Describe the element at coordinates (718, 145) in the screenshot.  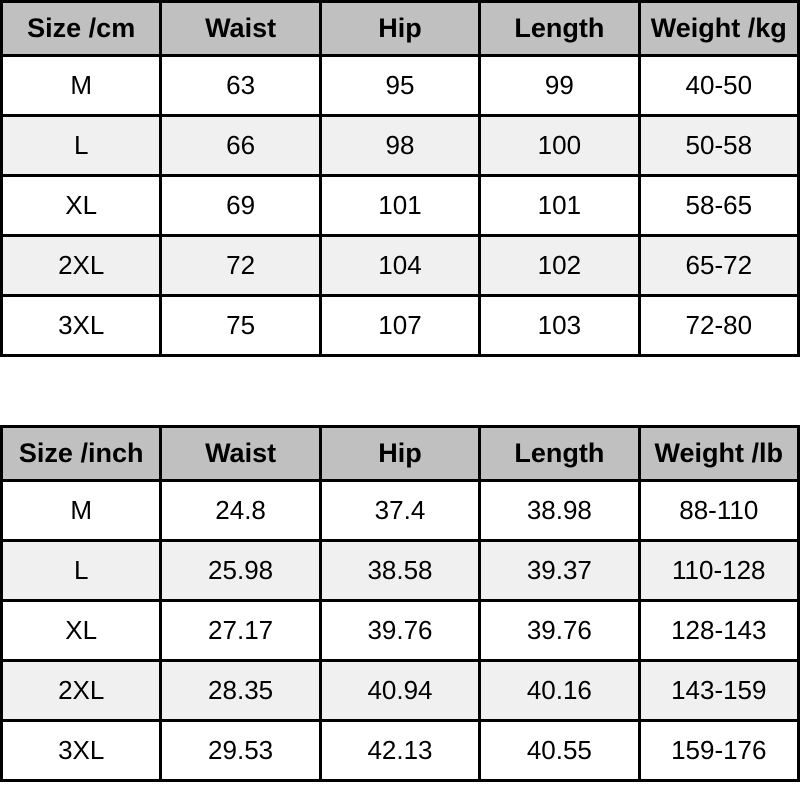
I see `measurement-cell: 50-58` at that location.